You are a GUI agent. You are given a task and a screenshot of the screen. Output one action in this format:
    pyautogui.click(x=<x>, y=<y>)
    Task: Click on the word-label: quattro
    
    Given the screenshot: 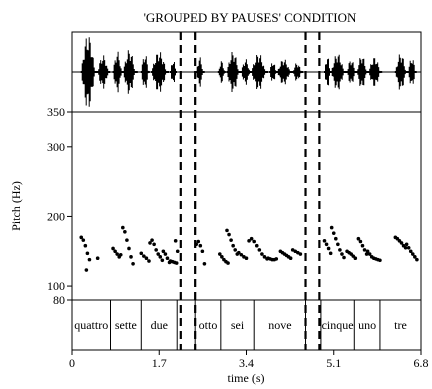 What is the action you would take?
    pyautogui.click(x=91, y=325)
    